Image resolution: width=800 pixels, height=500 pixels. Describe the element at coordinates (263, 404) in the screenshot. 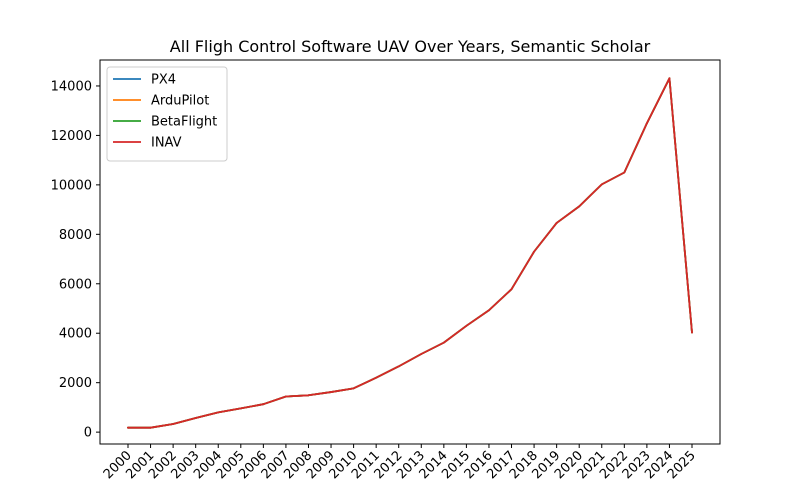

I see `data-point-inav-2006` at that location.